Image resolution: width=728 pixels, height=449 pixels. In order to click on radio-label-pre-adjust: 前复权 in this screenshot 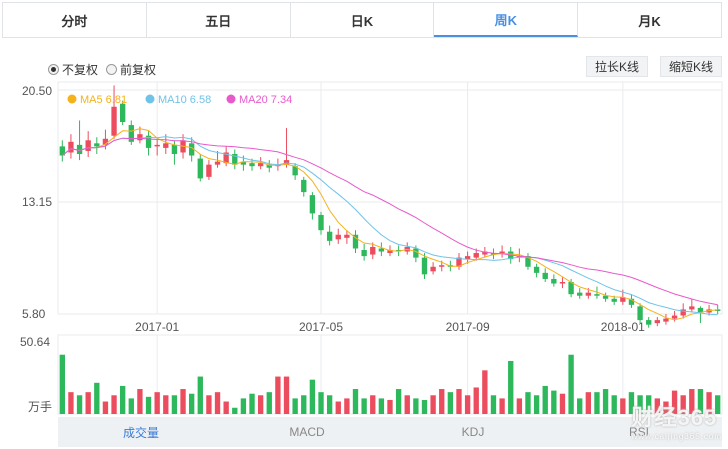, I will do `click(138, 70)`.